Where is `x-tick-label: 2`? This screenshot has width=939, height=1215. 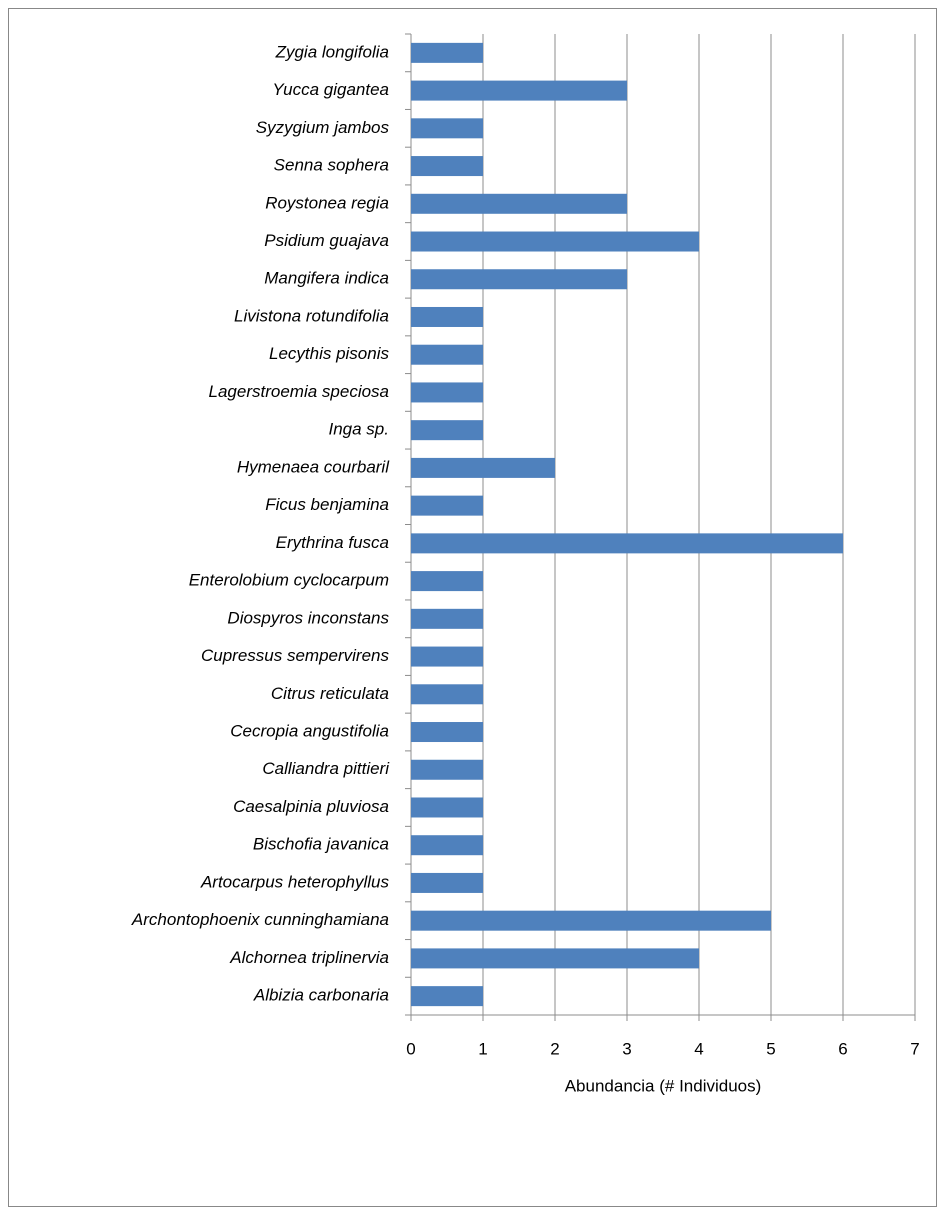 x-tick-label: 2 is located at coordinates (554, 1048).